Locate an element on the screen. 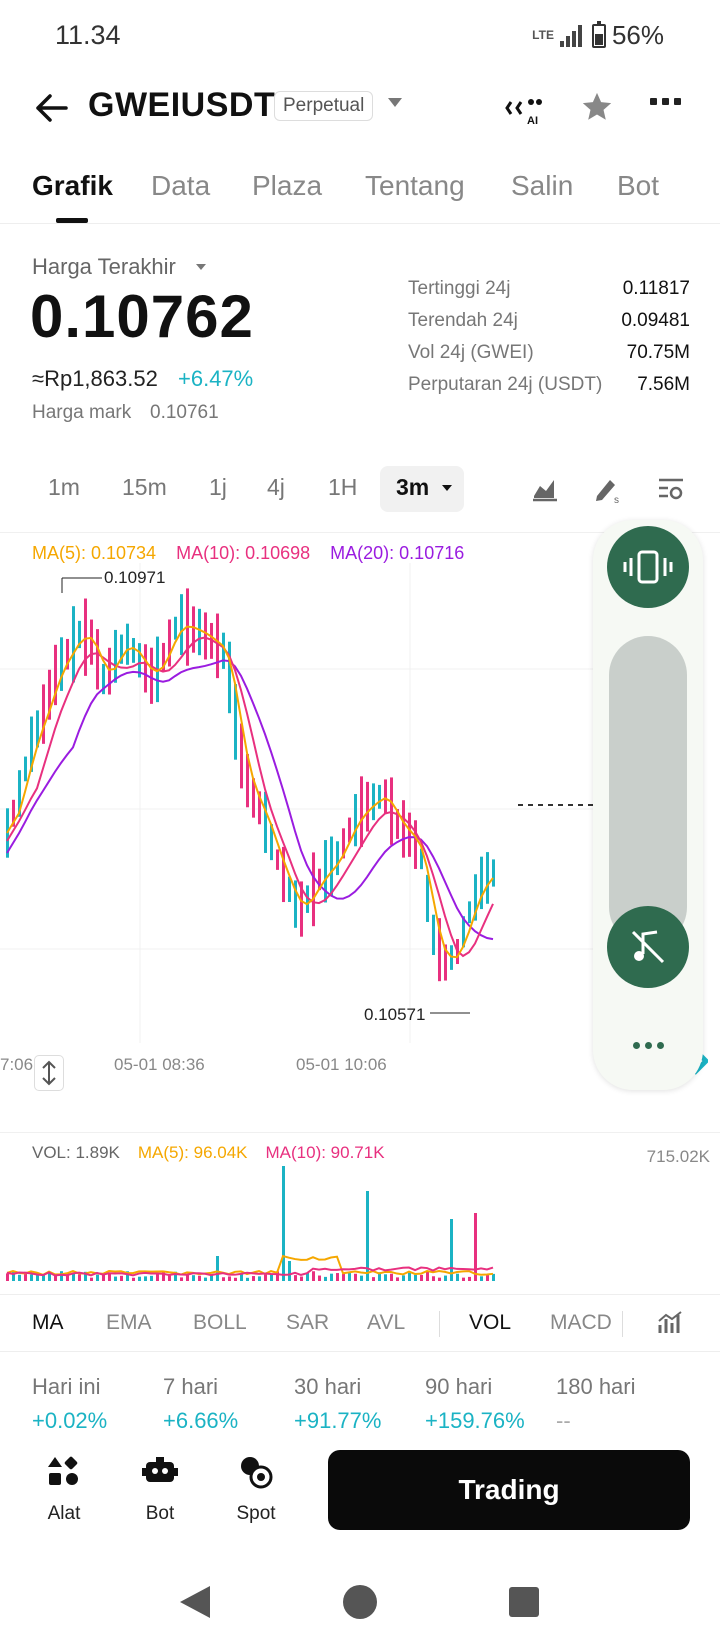  perf-7d: 7 hari +6.66% is located at coordinates (200, 1404).